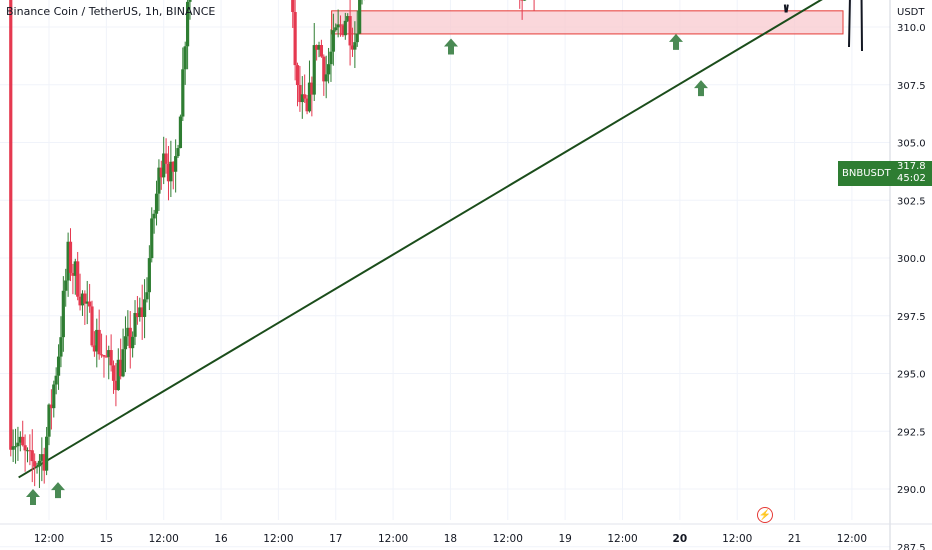 The height and width of the screenshot is (550, 932). Describe the element at coordinates (911, 201) in the screenshot. I see `y-tick-label-6: 302.5` at that location.